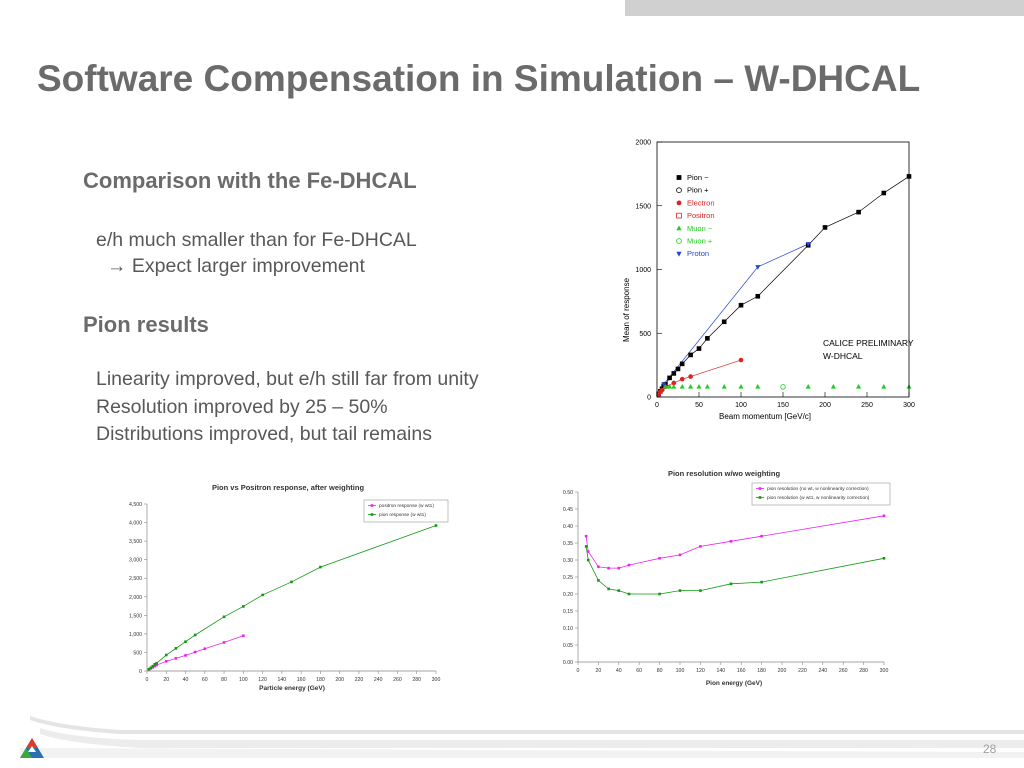  I want to click on legend-entry: Positron, so click(701, 215).